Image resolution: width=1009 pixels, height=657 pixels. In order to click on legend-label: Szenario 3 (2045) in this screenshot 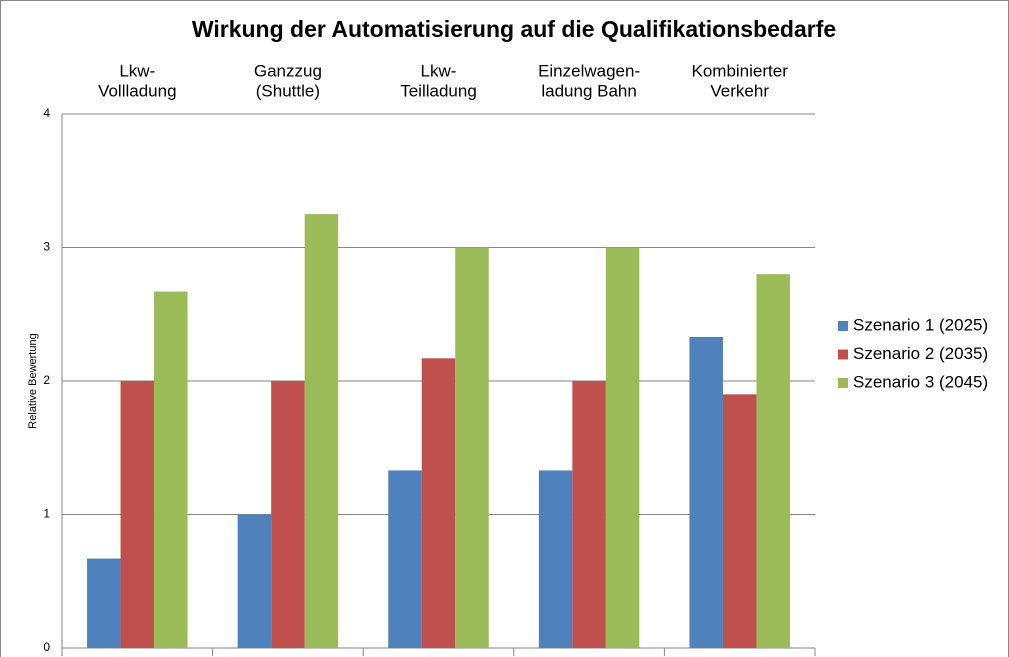, I will do `click(920, 381)`.